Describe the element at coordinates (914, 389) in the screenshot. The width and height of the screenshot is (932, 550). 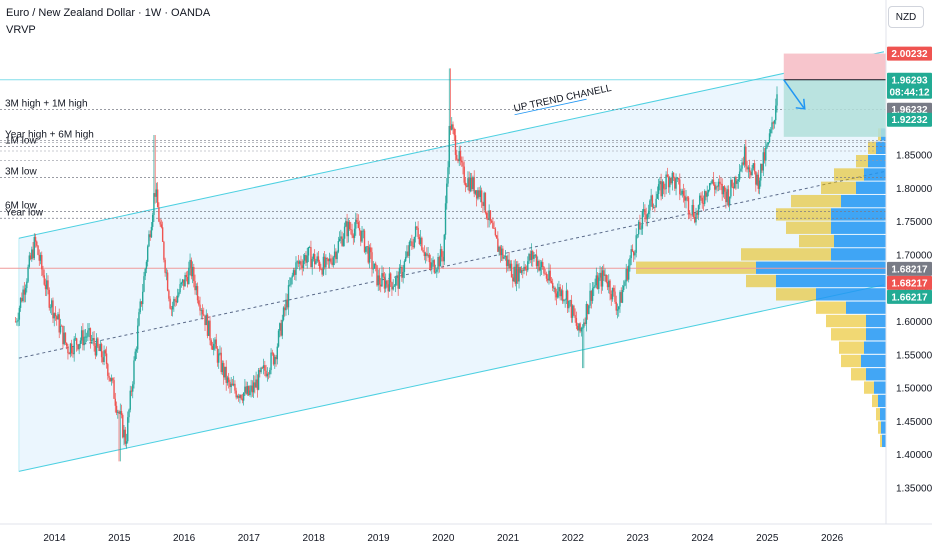
I see `y-tick-label: 1.50000` at that location.